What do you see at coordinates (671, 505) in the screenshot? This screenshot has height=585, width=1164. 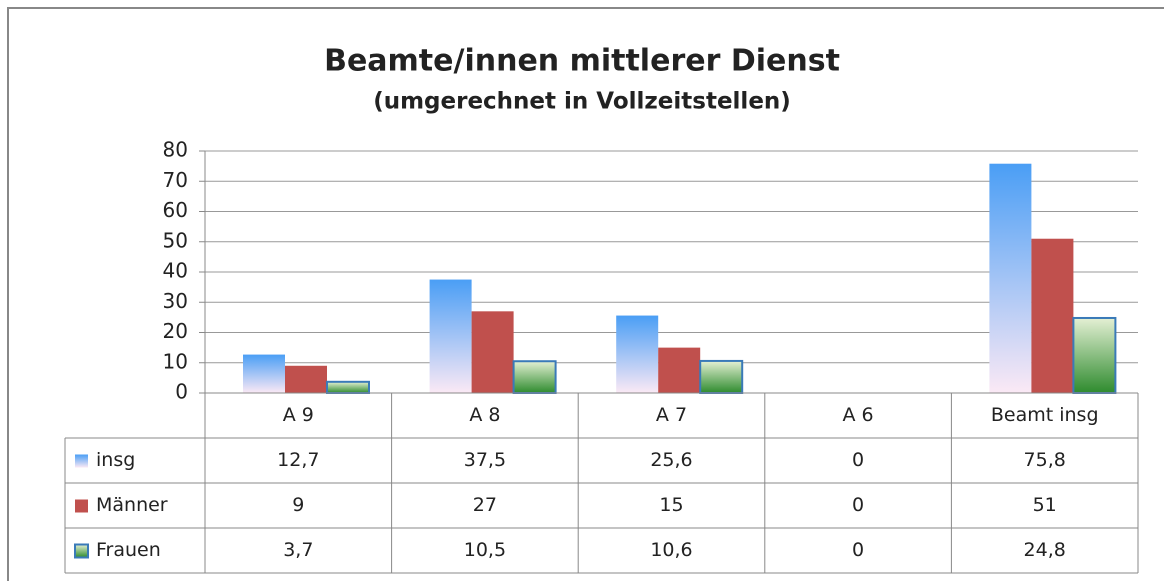 I see `table-value: 15` at bounding box center [671, 505].